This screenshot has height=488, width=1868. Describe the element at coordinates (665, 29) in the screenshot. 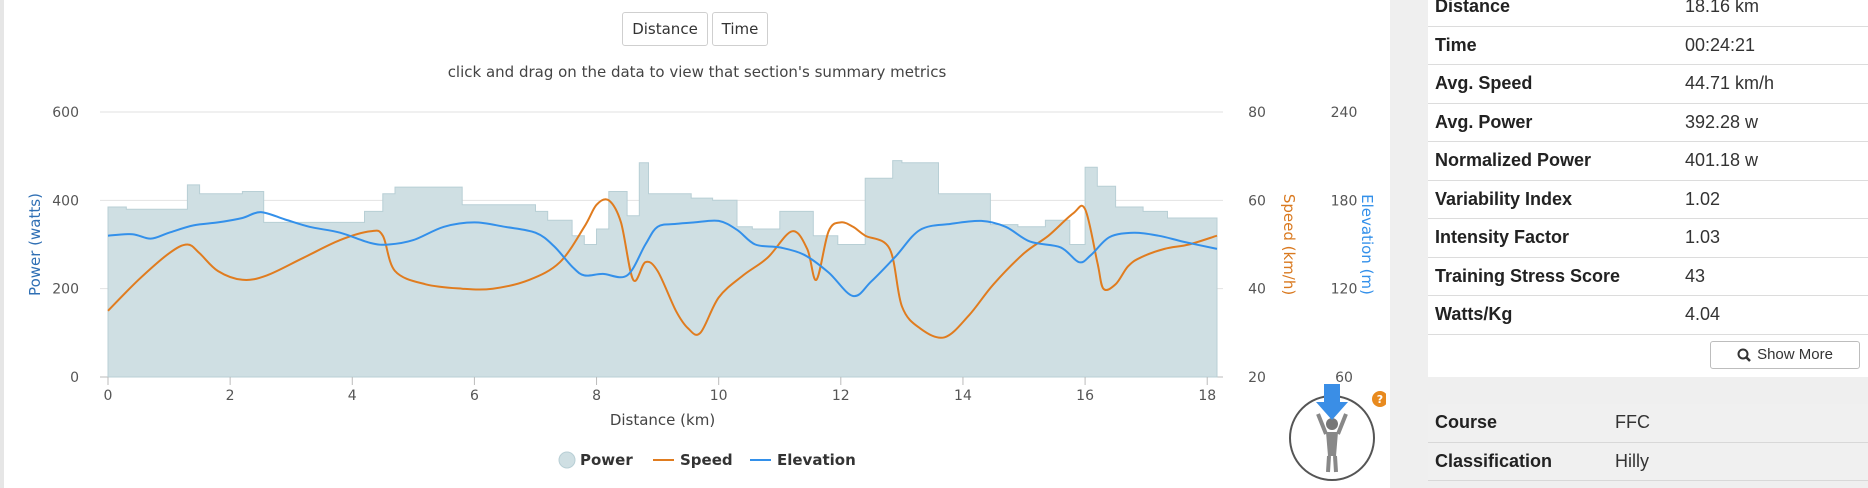

I see `distance-toggle-button: Distance` at that location.